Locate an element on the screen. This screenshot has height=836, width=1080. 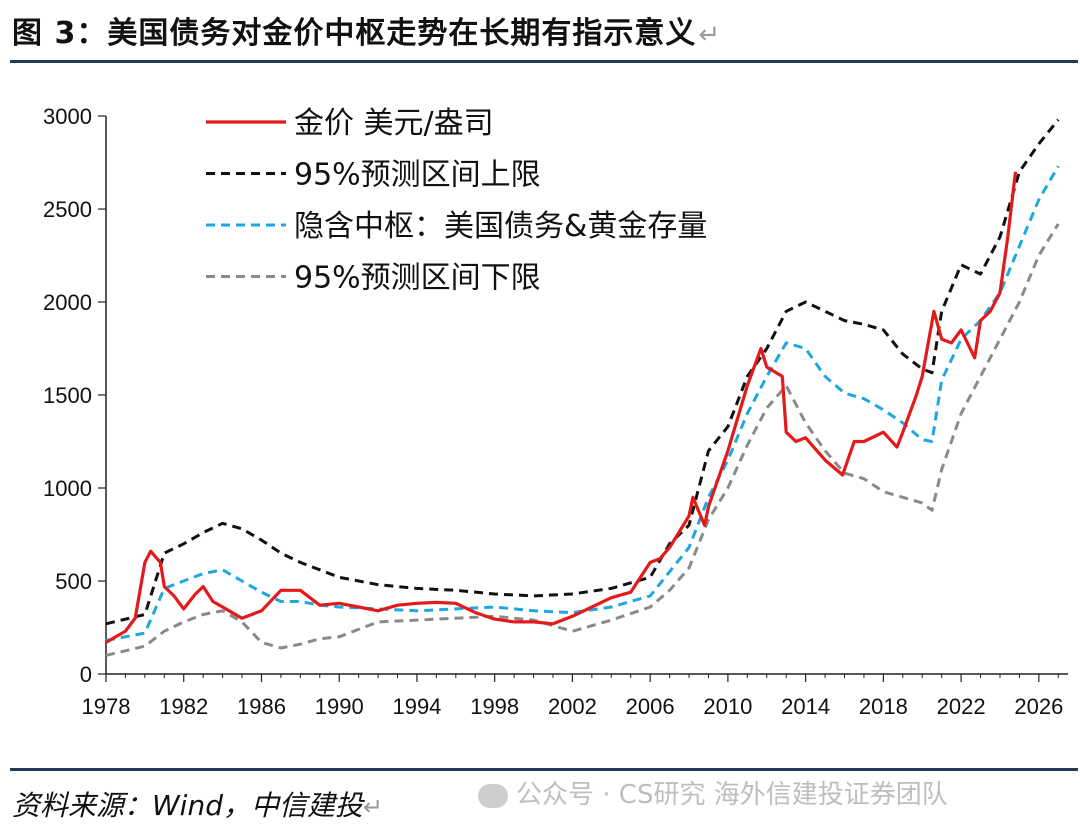
x-tick-label: 2026 is located at coordinates (1038, 706).